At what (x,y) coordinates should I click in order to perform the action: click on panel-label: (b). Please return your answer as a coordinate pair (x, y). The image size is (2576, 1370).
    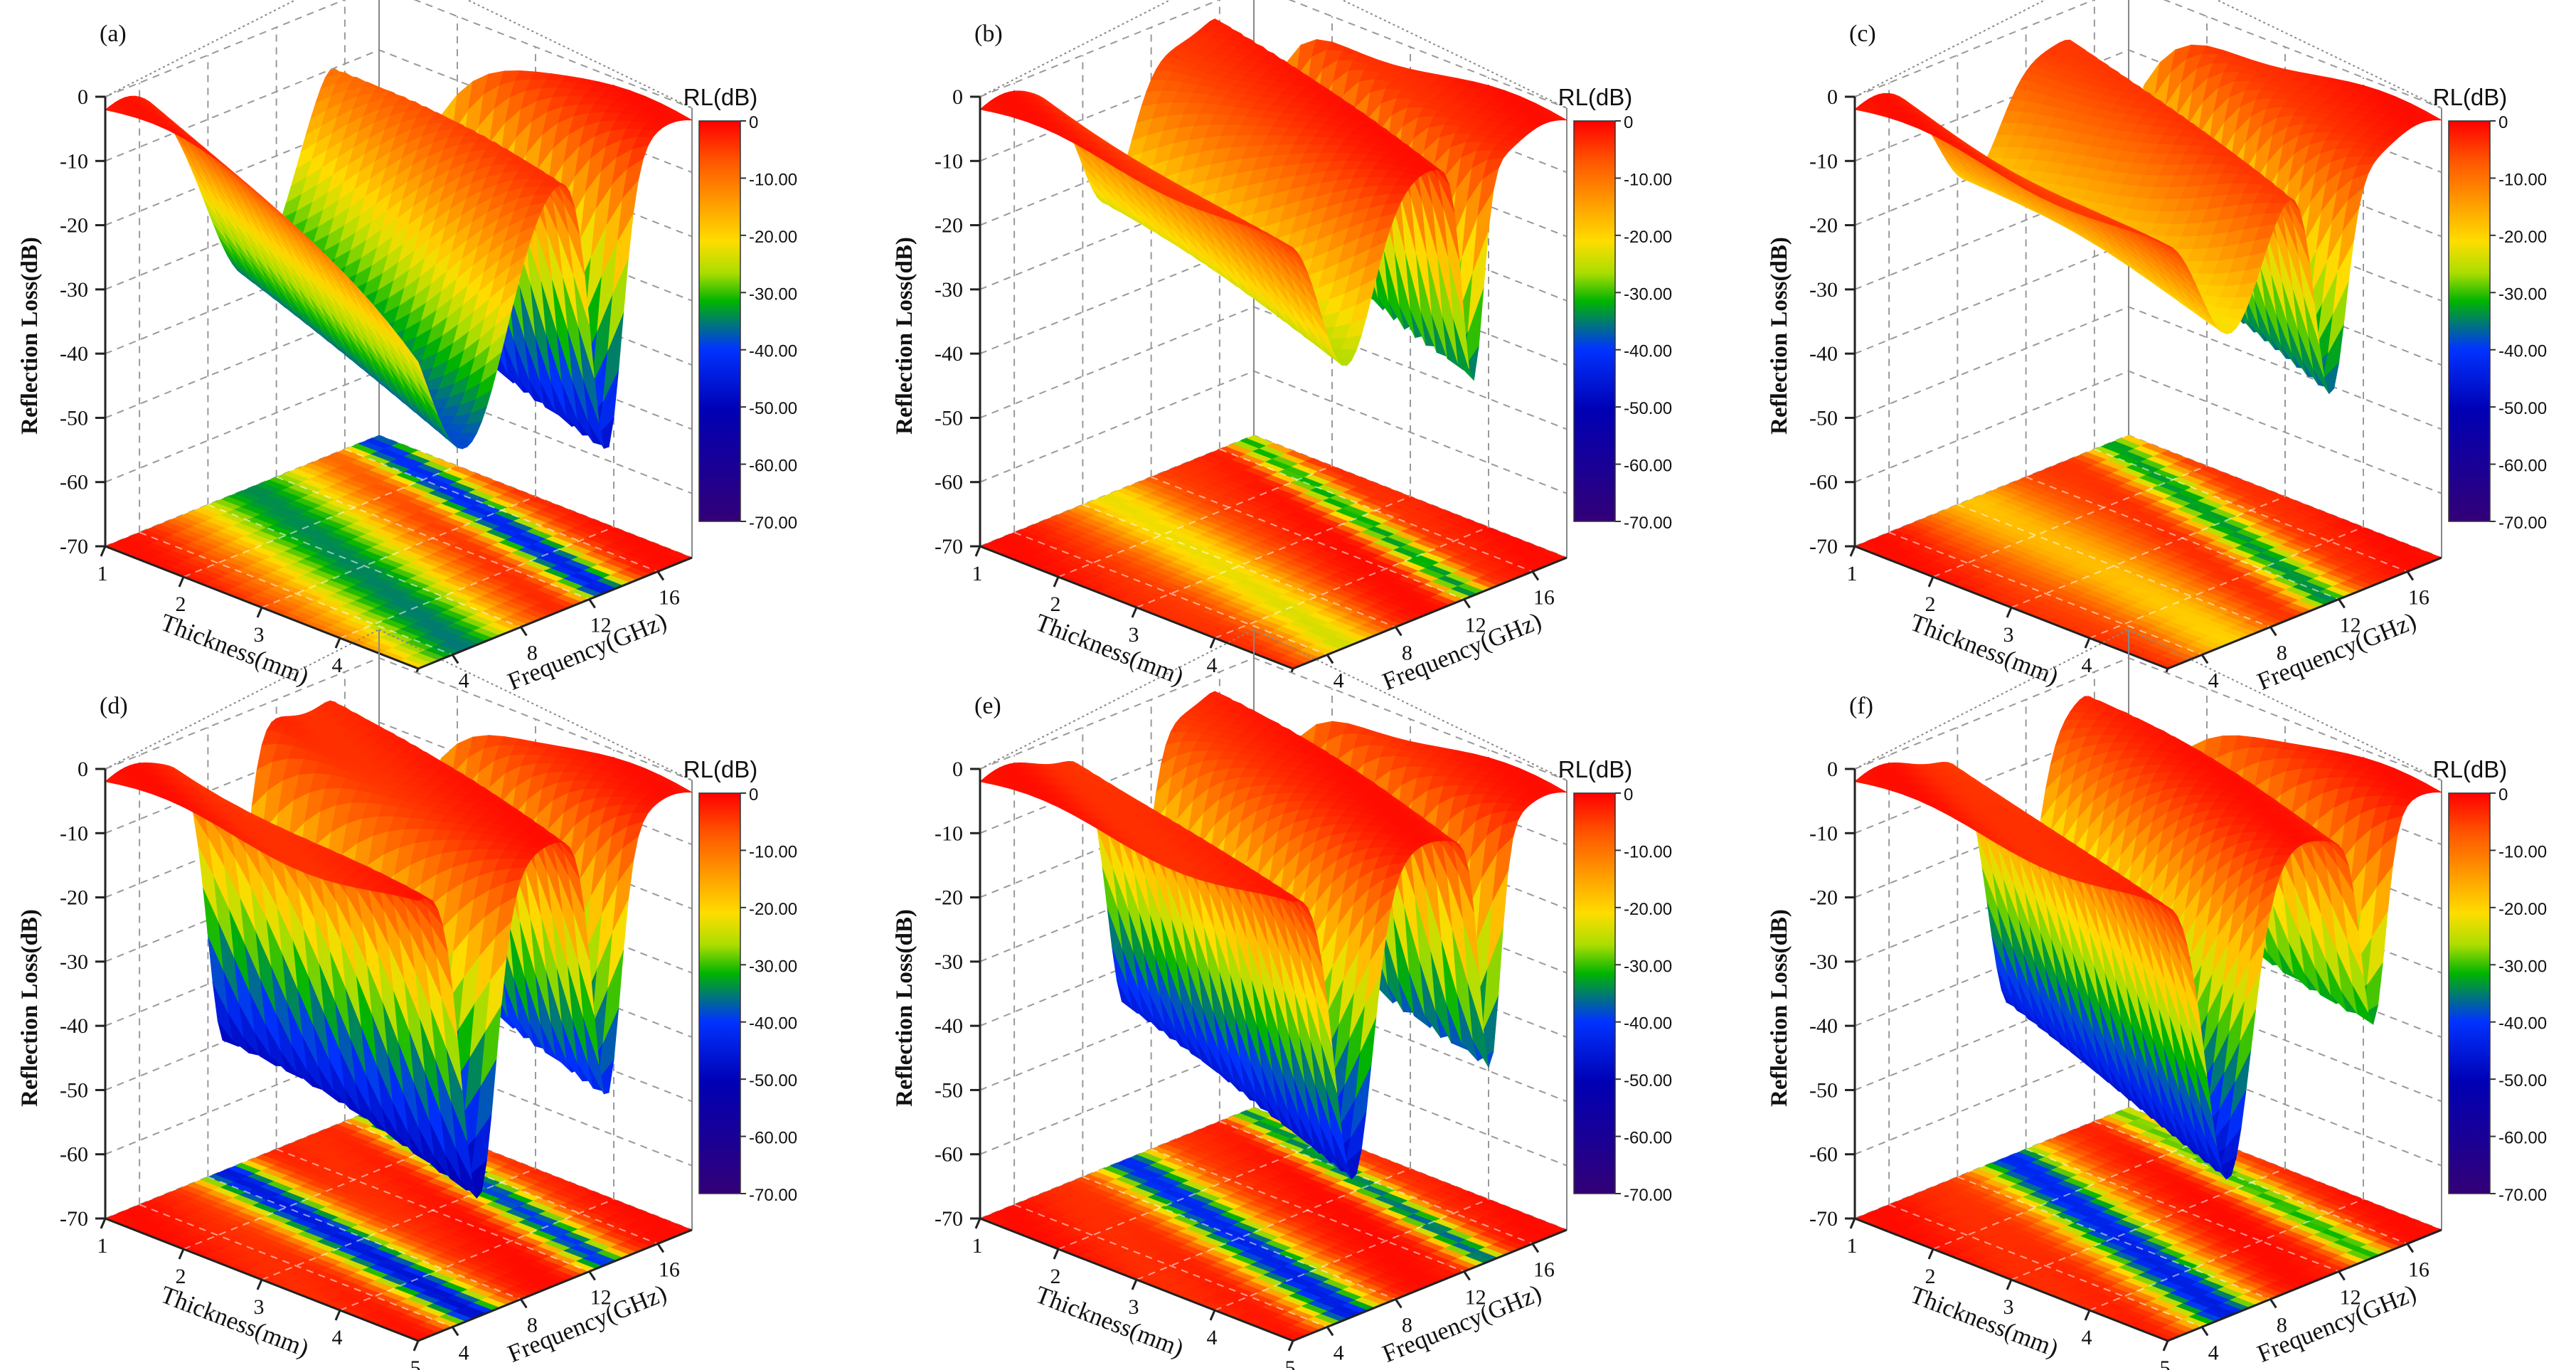
    Looking at the image, I should click on (988, 34).